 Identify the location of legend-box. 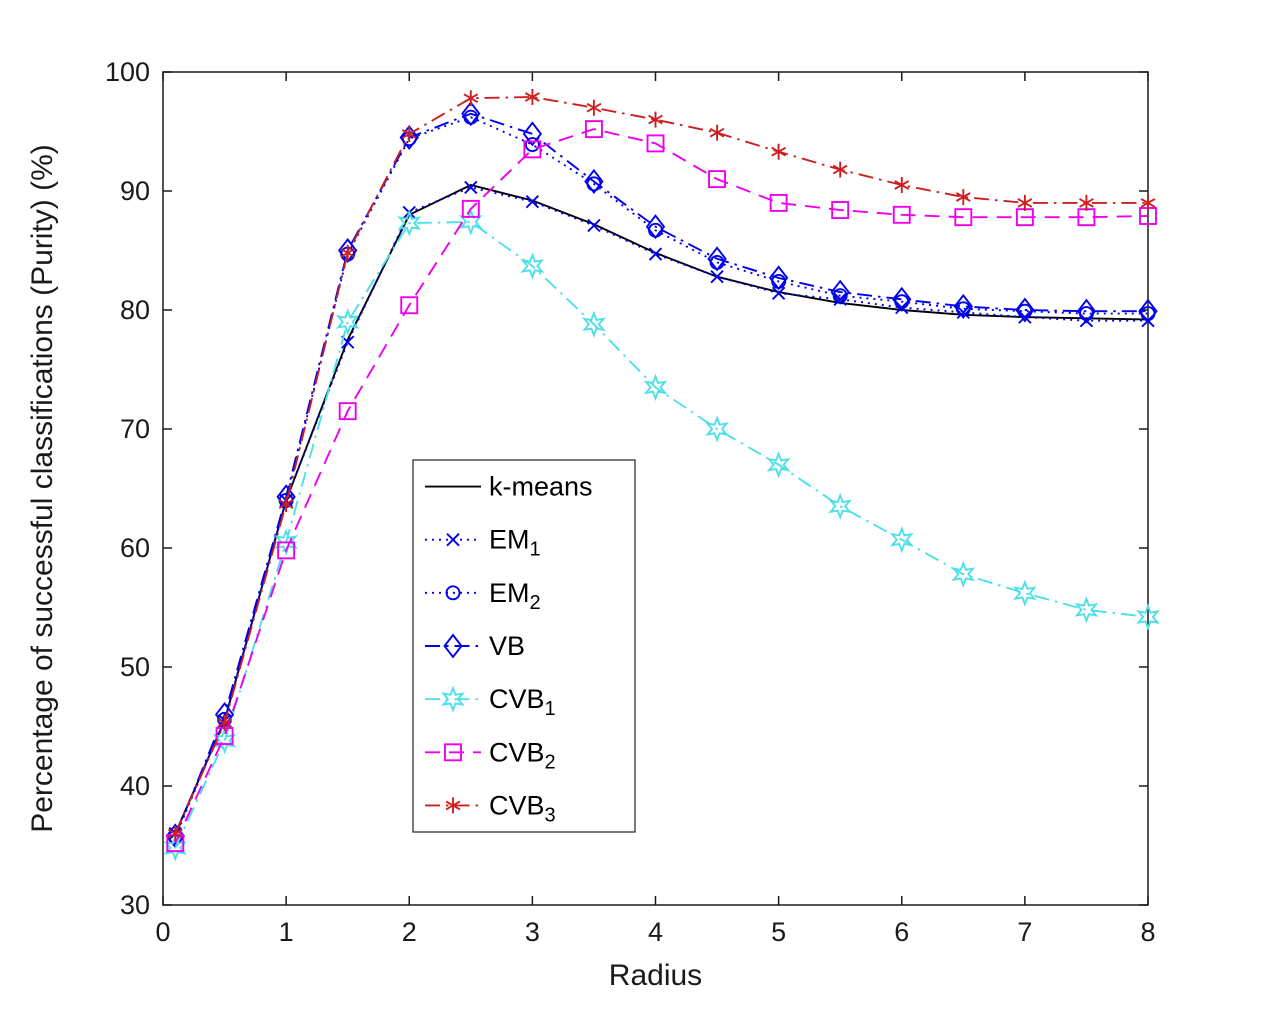
(524, 646).